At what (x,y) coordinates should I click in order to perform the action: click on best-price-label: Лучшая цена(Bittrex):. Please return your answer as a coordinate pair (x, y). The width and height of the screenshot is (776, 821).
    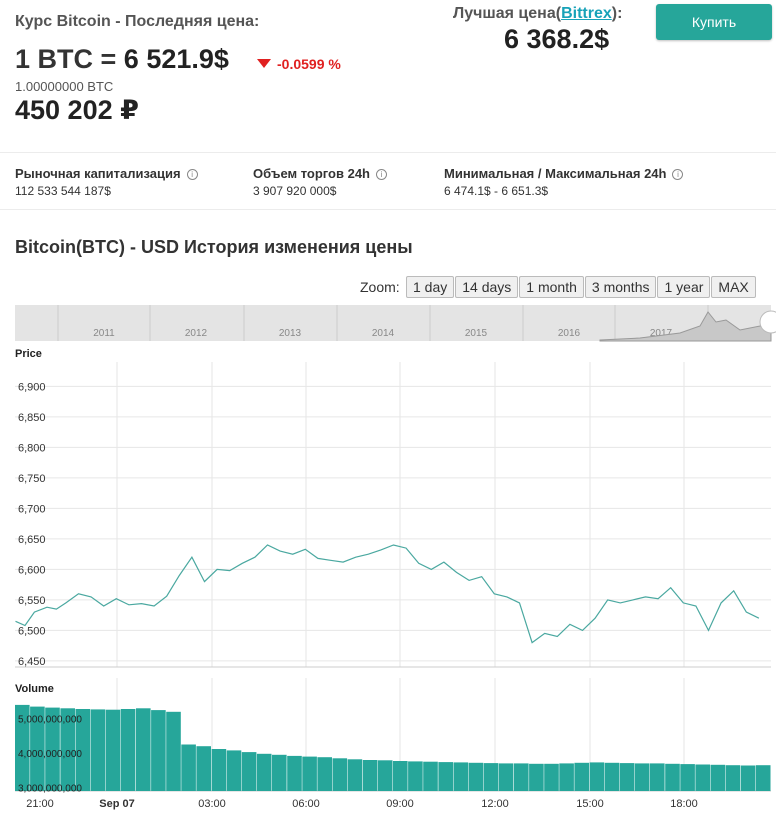
    Looking at the image, I should click on (537, 14).